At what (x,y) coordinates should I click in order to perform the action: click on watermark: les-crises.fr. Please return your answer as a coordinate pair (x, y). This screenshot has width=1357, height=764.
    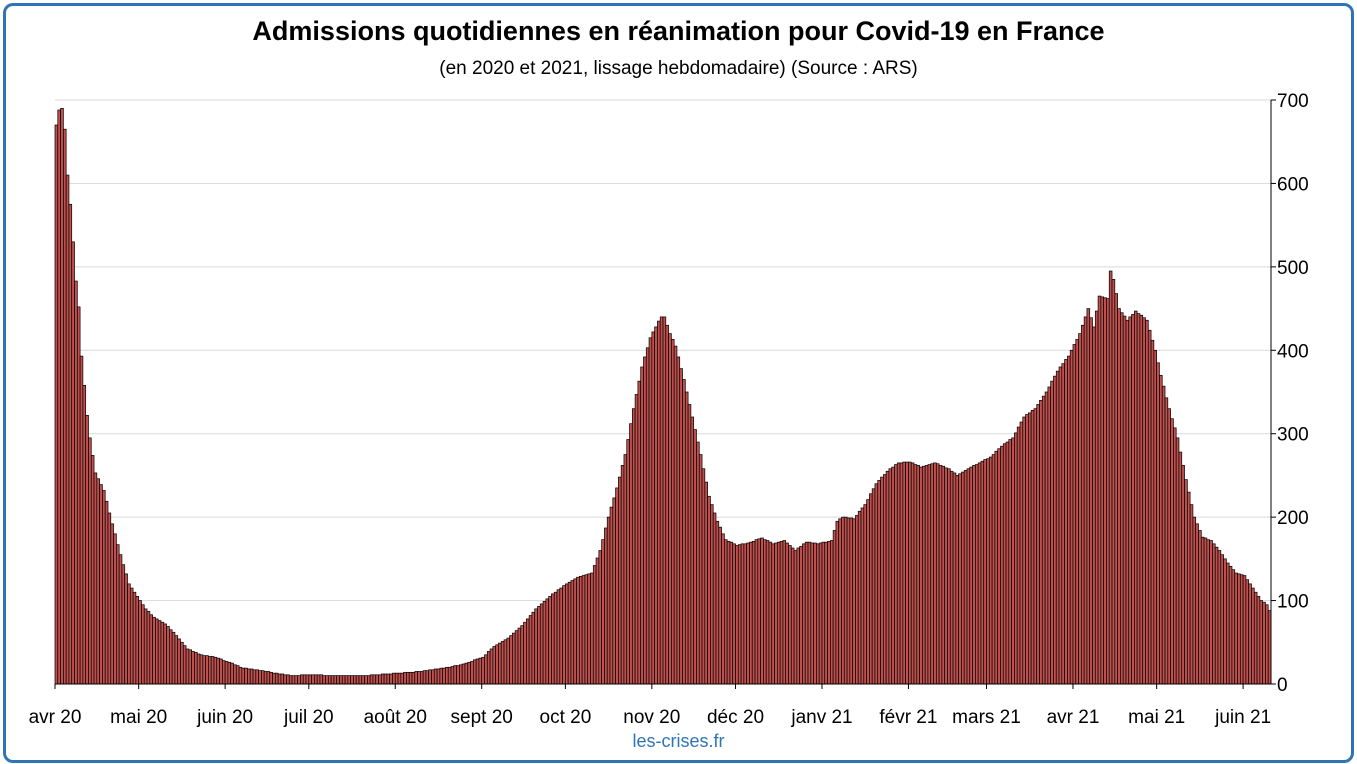
    Looking at the image, I should click on (678, 741).